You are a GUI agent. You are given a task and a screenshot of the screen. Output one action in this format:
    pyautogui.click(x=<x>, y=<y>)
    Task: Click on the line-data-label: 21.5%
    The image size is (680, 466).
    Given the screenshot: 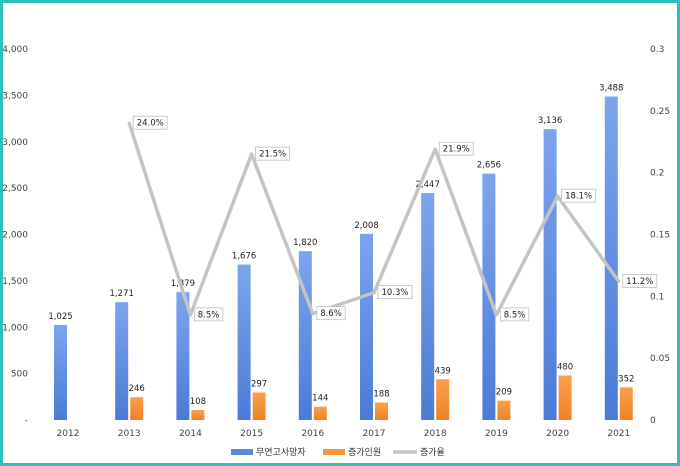 What is the action you would take?
    pyautogui.click(x=273, y=153)
    